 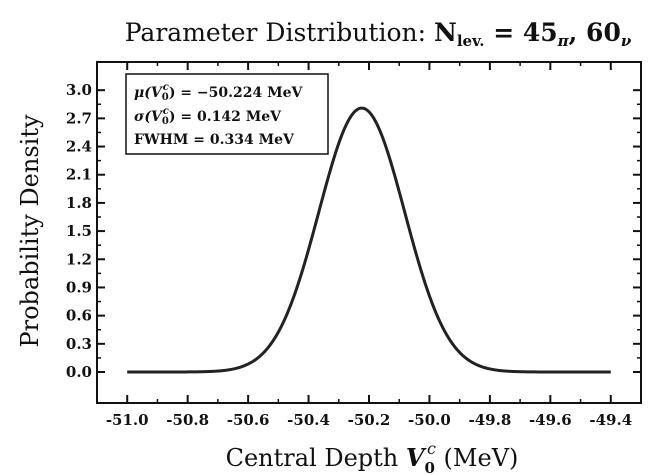 I want to click on stats-mean: μ(V0c) = −50.224 MeV, so click(x=219, y=92).